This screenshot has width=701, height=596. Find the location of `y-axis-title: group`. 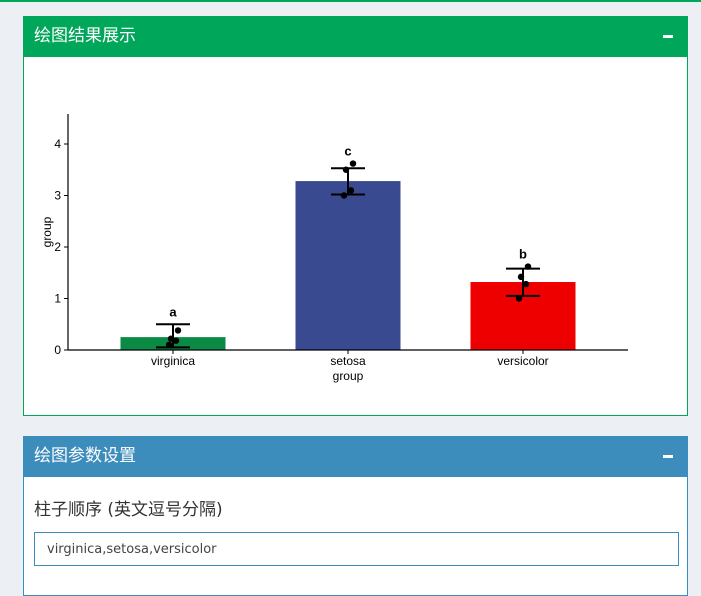

y-axis-title: group is located at coordinates (47, 231).